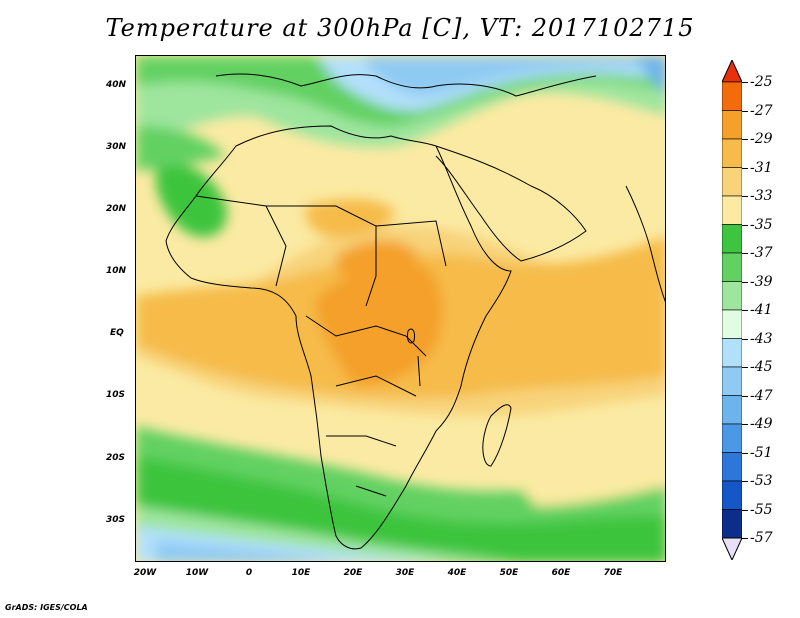 The height and width of the screenshot is (618, 800). What do you see at coordinates (761, 509) in the screenshot?
I see `colorbar-label: -55` at bounding box center [761, 509].